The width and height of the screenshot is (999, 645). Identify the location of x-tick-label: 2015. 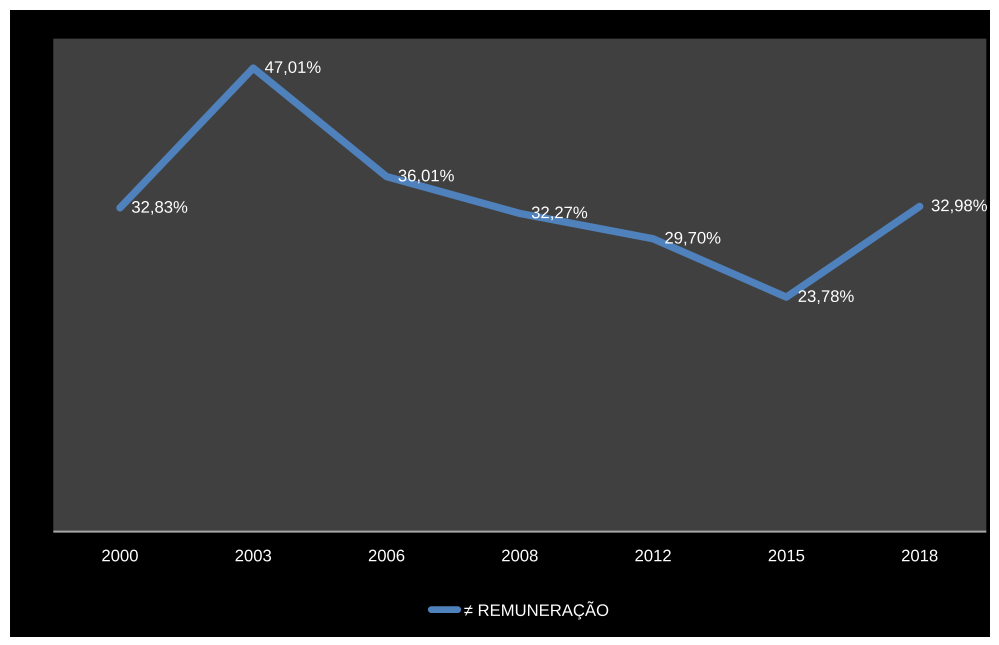
(786, 556).